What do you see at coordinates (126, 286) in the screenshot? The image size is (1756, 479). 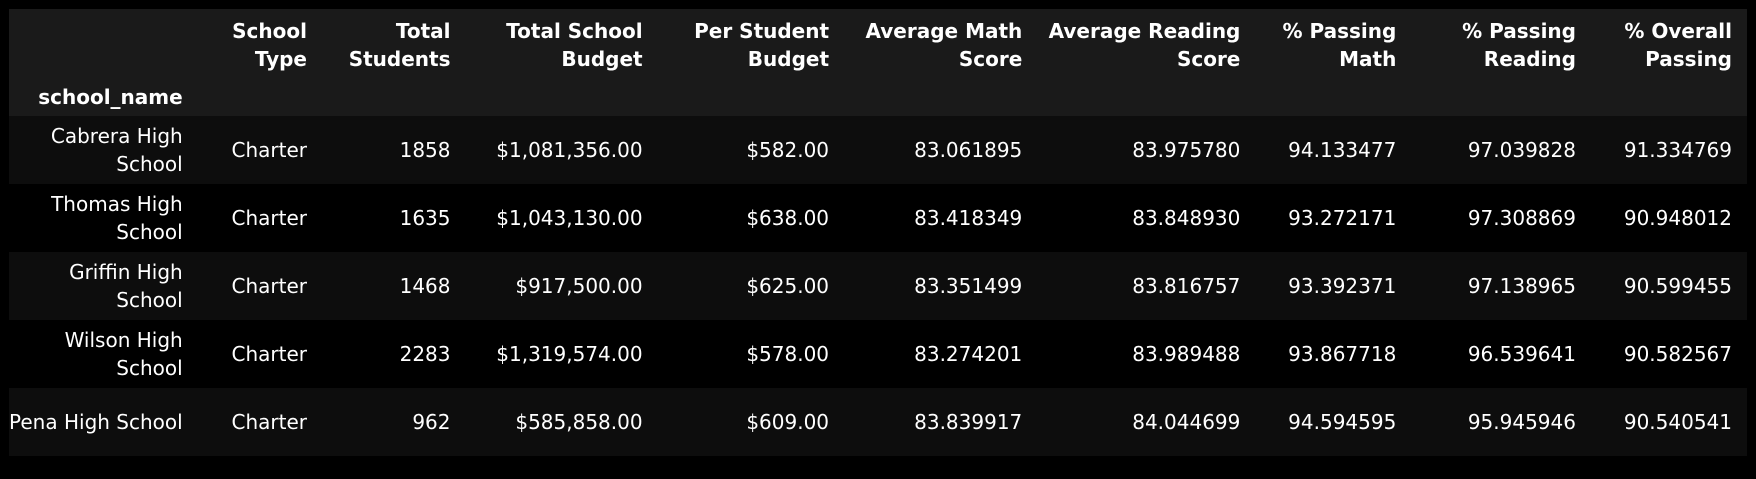 I see `row-index-school-name: Griffin High School` at bounding box center [126, 286].